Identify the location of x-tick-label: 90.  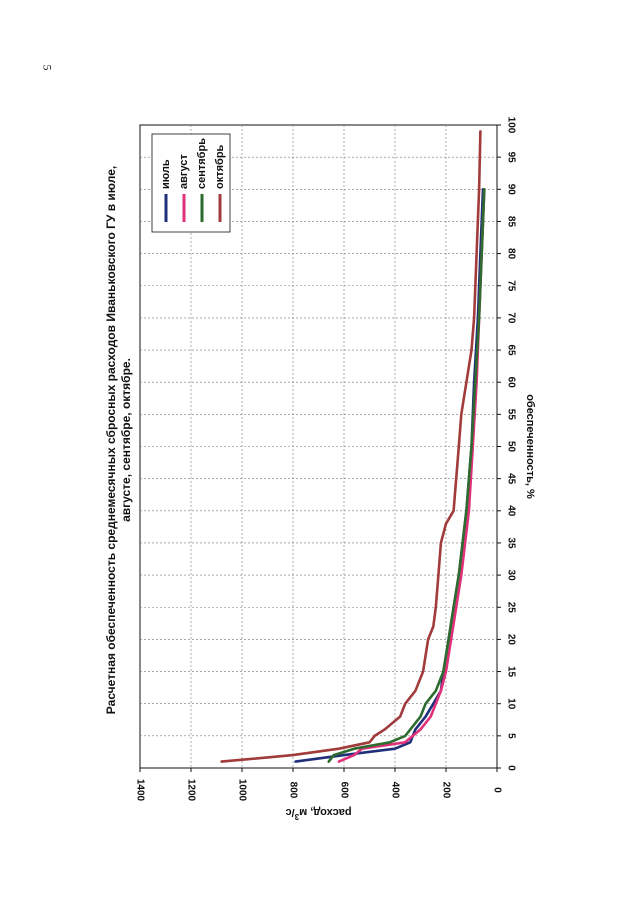
(510, 190).